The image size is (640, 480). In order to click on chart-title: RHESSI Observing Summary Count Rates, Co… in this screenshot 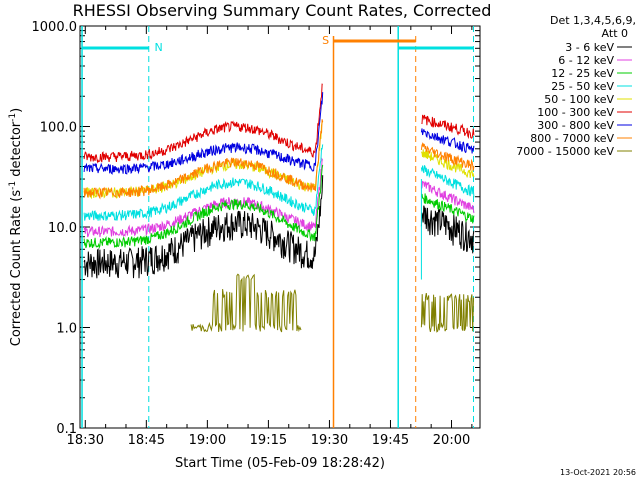, I will do `click(282, 10)`.